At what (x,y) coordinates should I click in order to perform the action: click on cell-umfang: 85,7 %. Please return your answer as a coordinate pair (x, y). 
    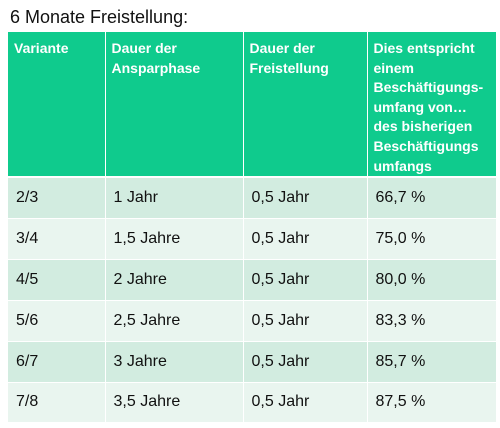
    Looking at the image, I should click on (431, 361).